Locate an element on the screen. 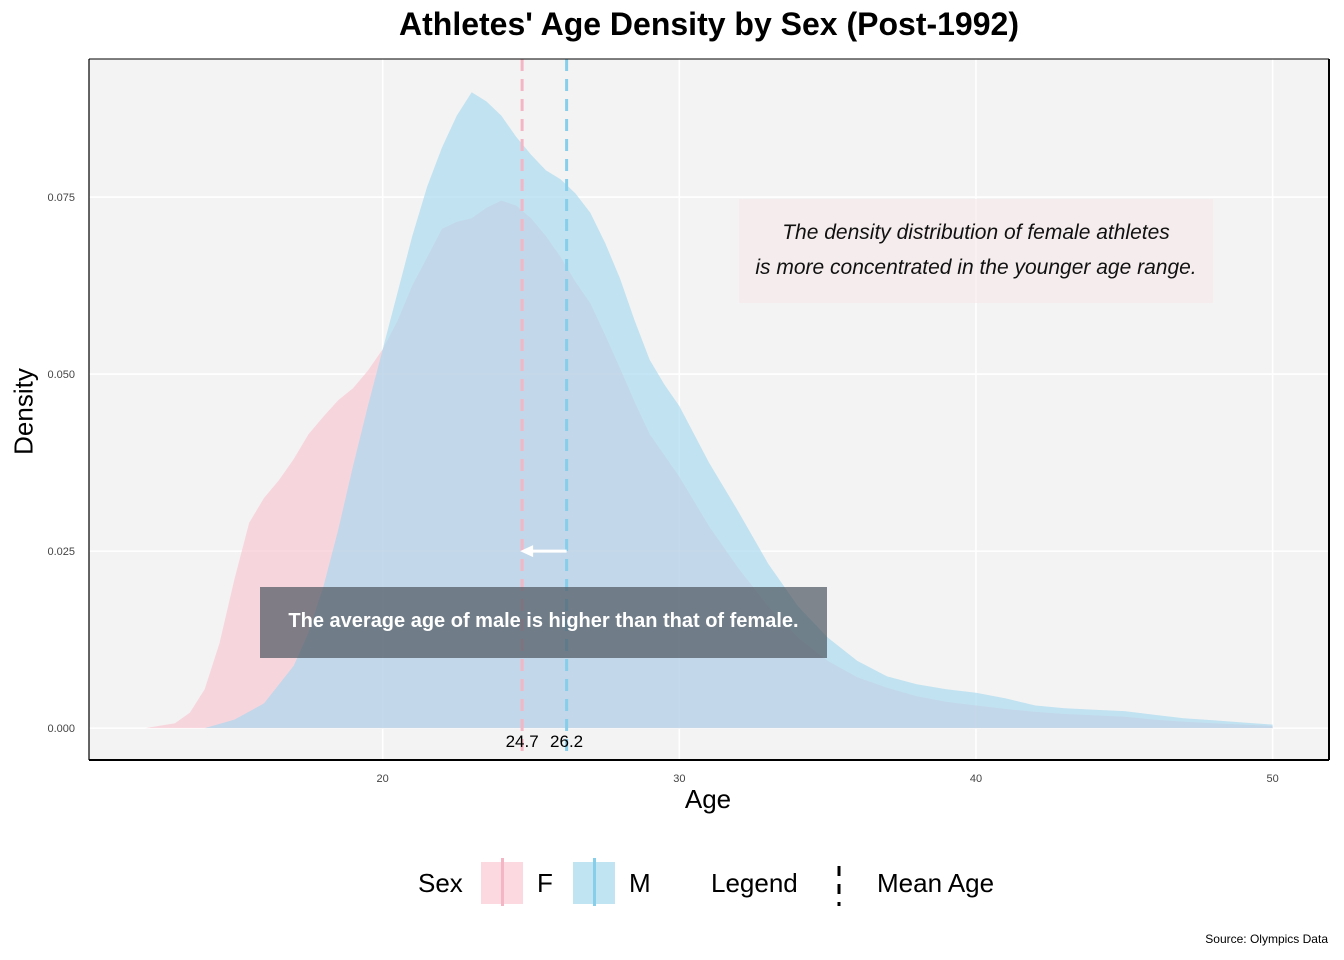  x-tick-label-2: 40 is located at coordinates (976, 779).